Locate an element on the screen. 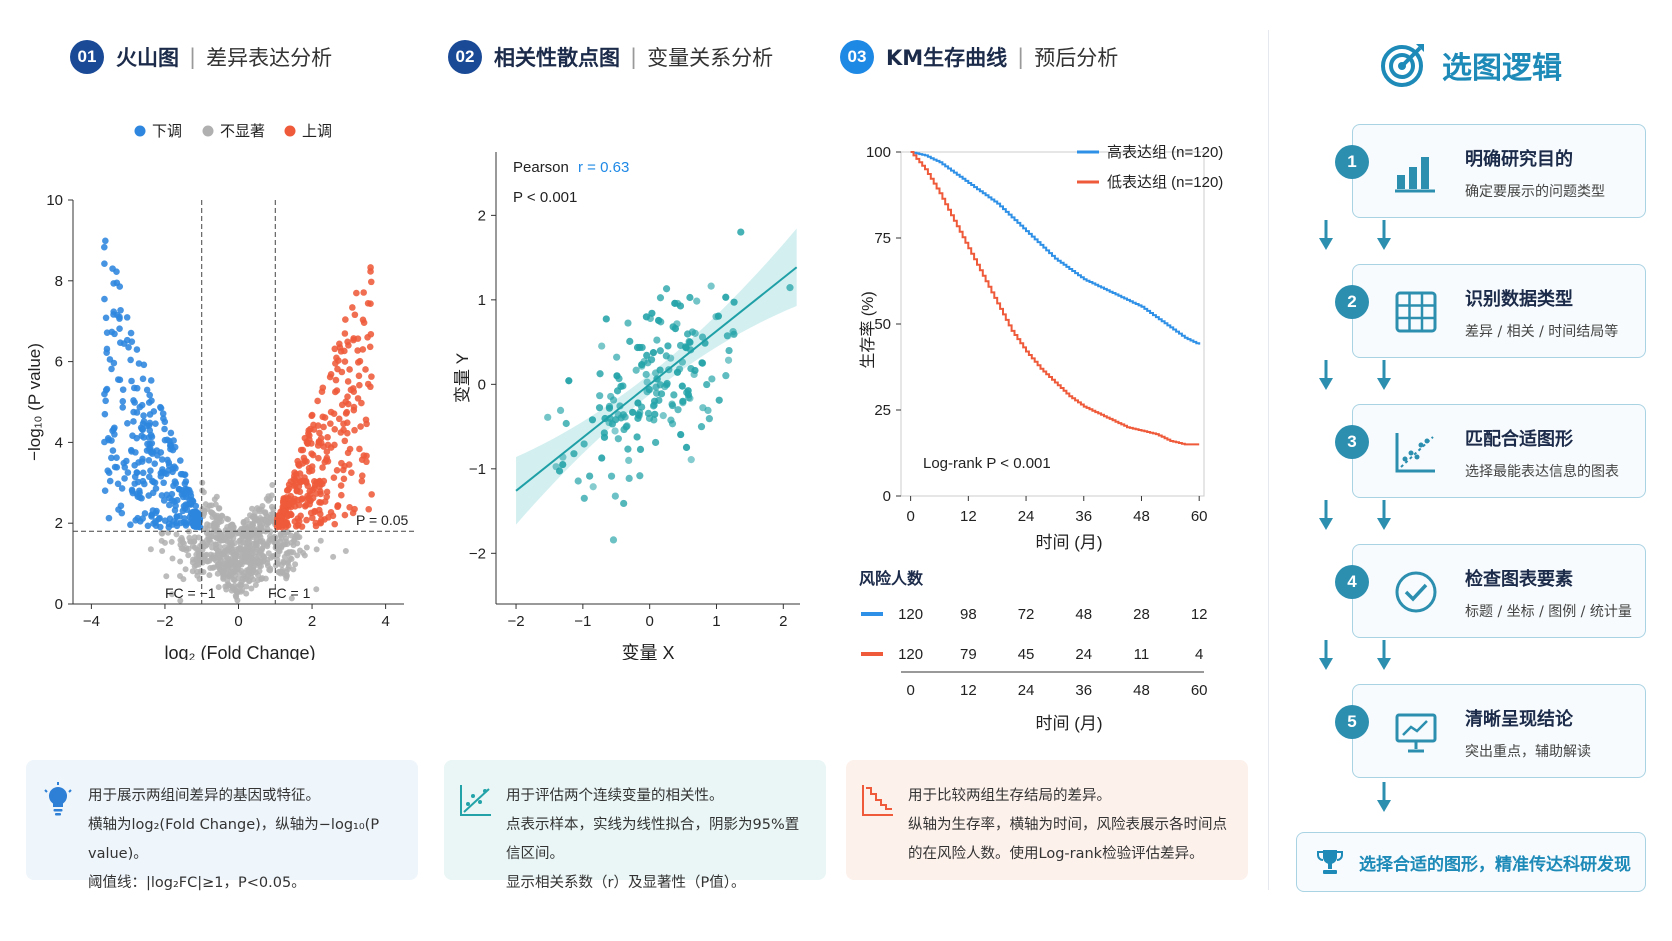  tick-label: 24 is located at coordinates (1026, 516).